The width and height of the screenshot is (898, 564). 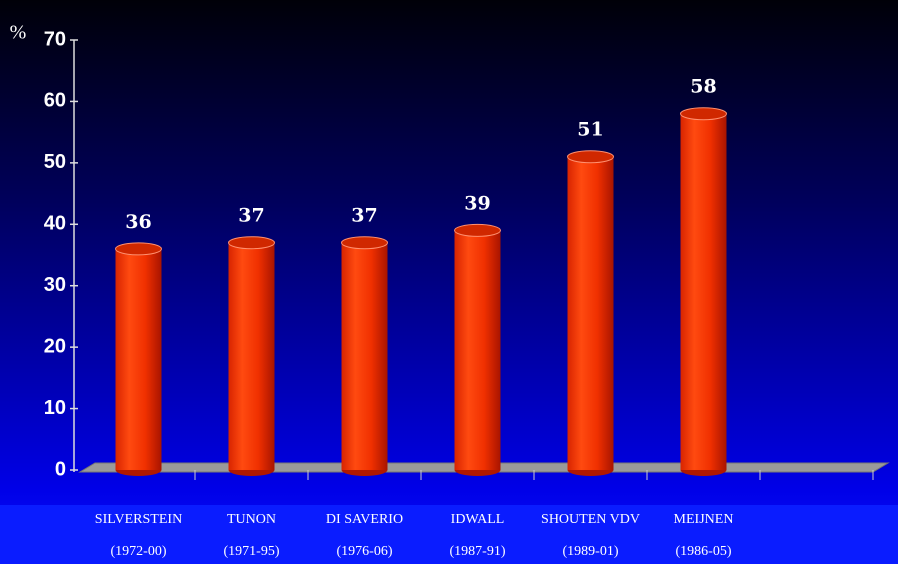 What do you see at coordinates (138, 222) in the screenshot?
I see `value-label: 36` at bounding box center [138, 222].